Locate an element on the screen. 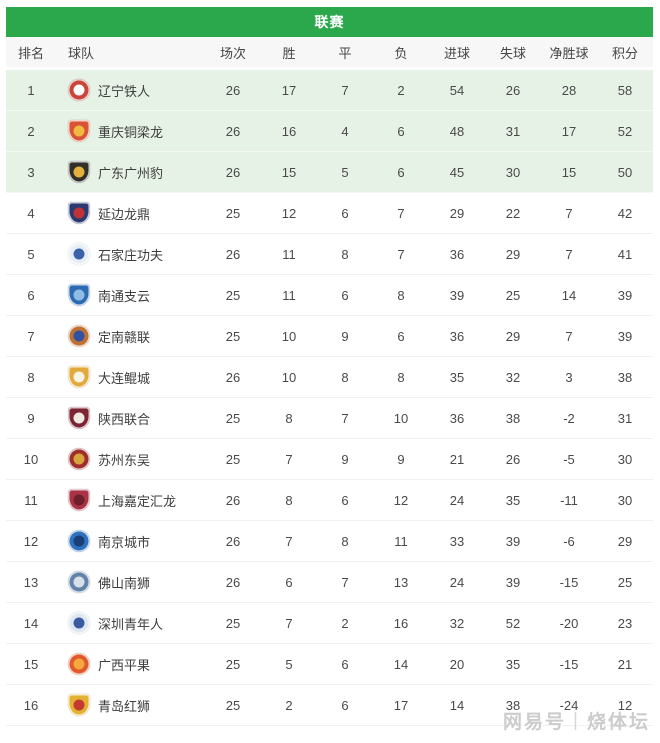  points-cell: 50 is located at coordinates (625, 172).